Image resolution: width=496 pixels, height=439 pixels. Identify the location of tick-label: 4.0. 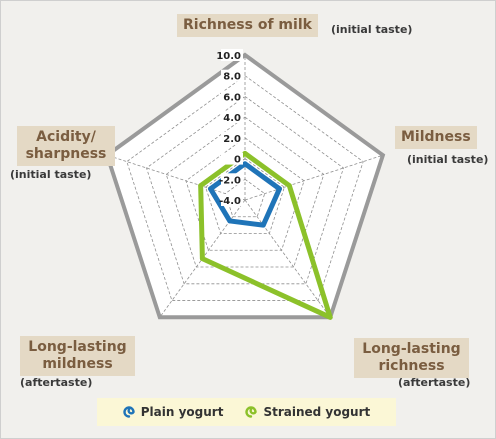
(232, 118).